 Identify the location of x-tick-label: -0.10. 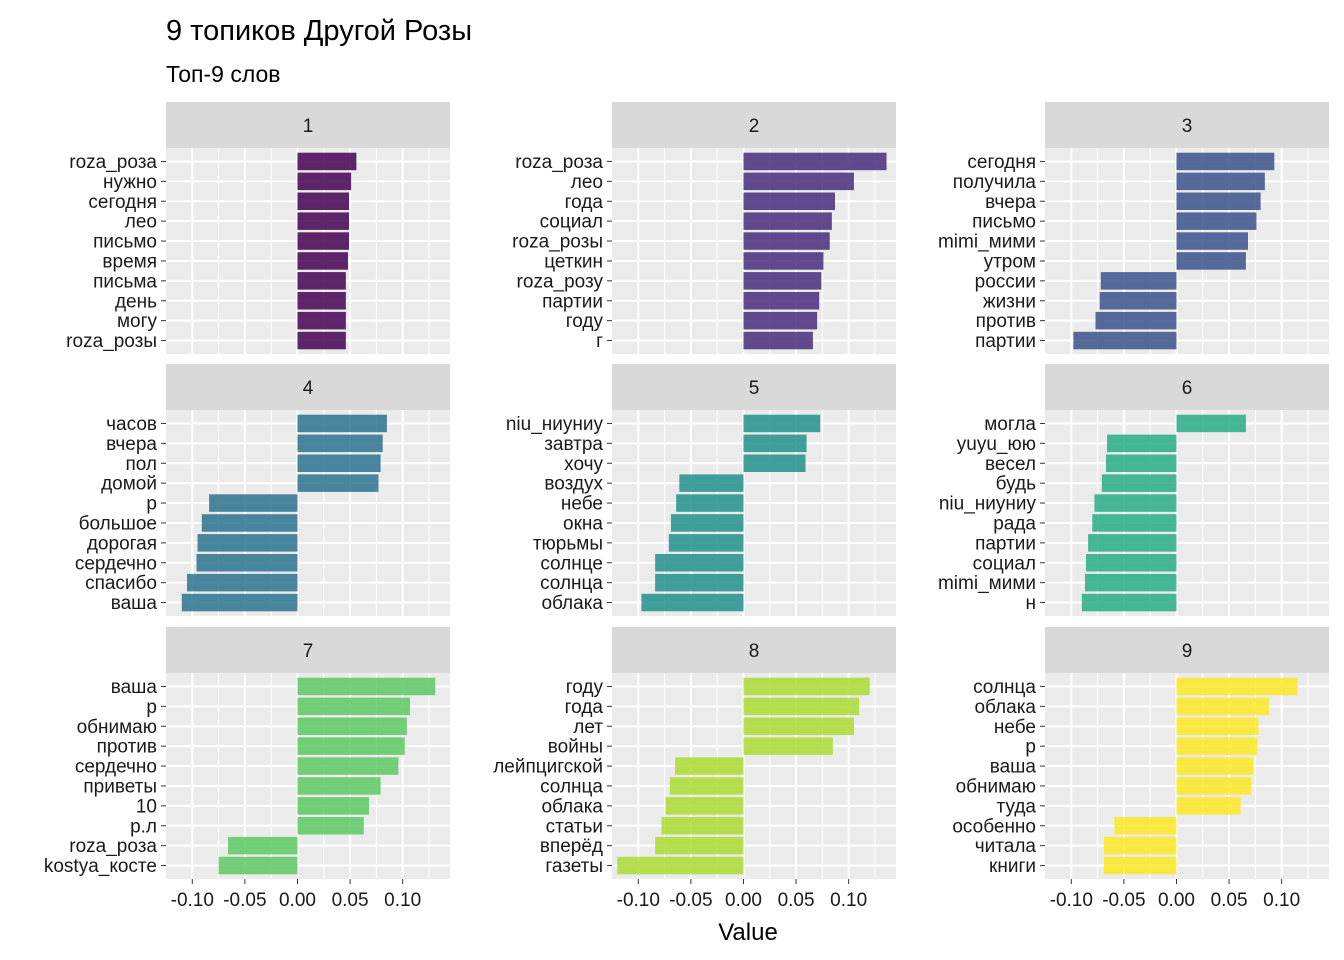
(1071, 900).